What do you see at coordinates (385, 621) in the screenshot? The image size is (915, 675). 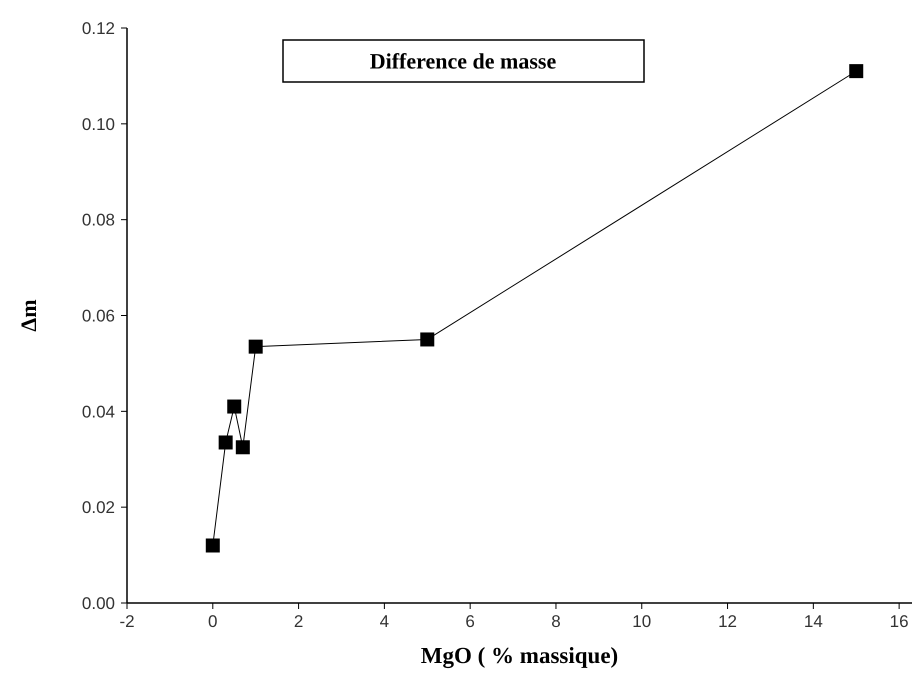 I see `x-tick-label: 4` at bounding box center [385, 621].